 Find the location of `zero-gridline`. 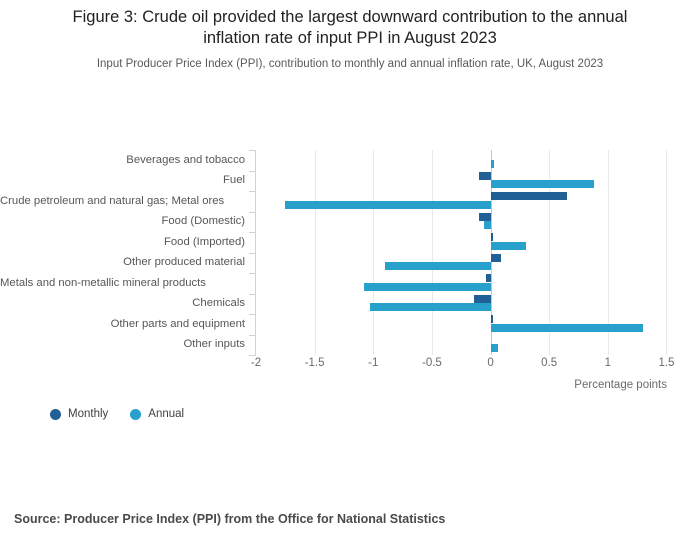

zero-gridline is located at coordinates (491, 252).